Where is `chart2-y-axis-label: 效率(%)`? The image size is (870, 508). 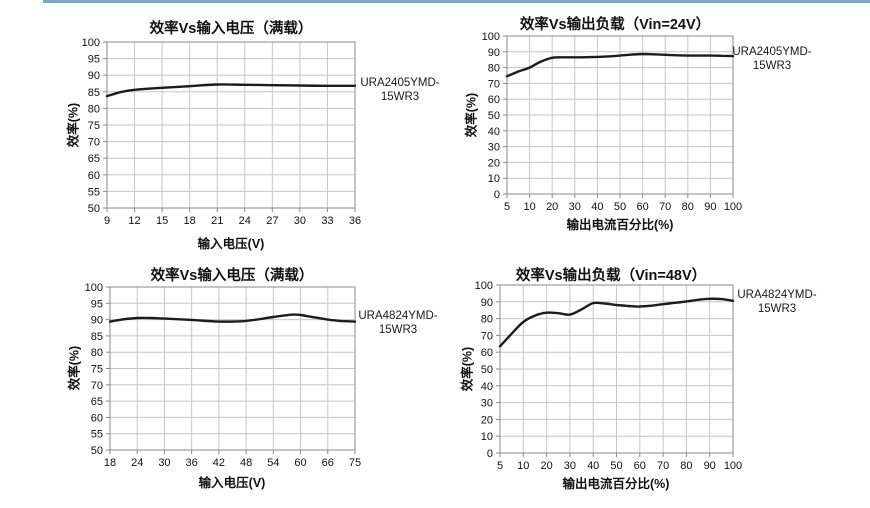 chart2-y-axis-label: 效率(%) is located at coordinates (471, 115).